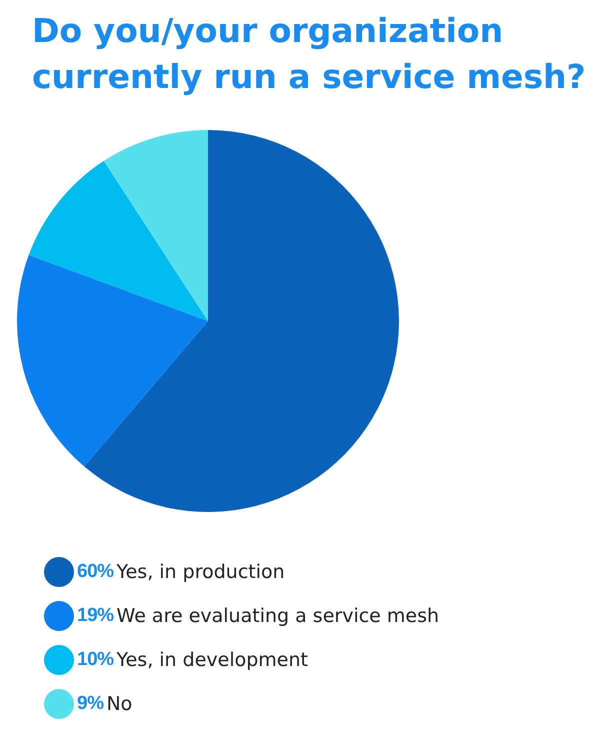  I want to click on data-label: 60%, so click(95, 572).